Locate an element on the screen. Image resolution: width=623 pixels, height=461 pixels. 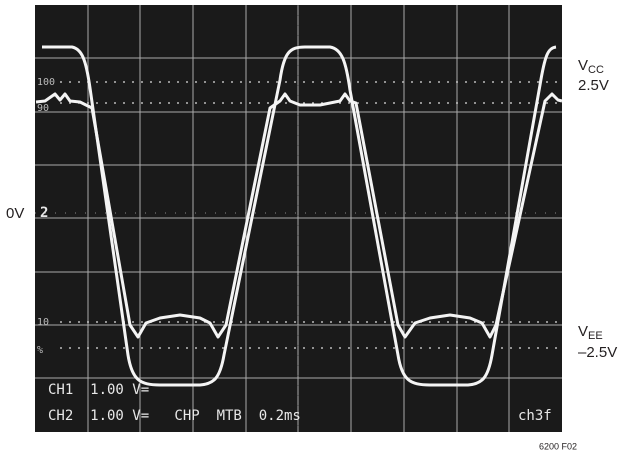
readout-ch1: CH1 1.00 V= is located at coordinates (98, 390).